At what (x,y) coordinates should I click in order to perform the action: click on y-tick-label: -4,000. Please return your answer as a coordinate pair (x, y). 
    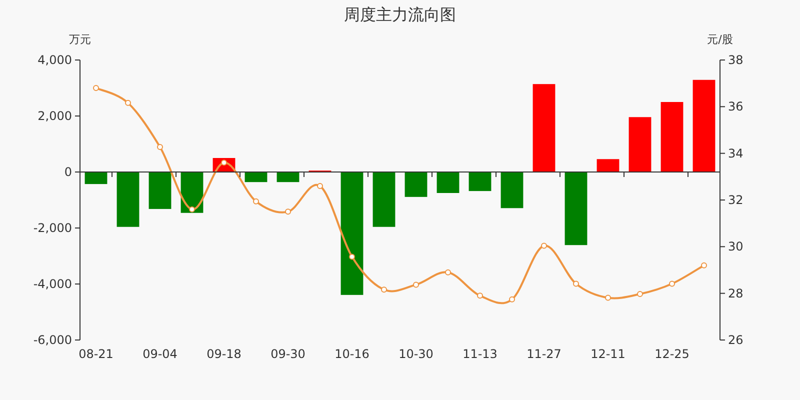
    Looking at the image, I should click on (52, 284).